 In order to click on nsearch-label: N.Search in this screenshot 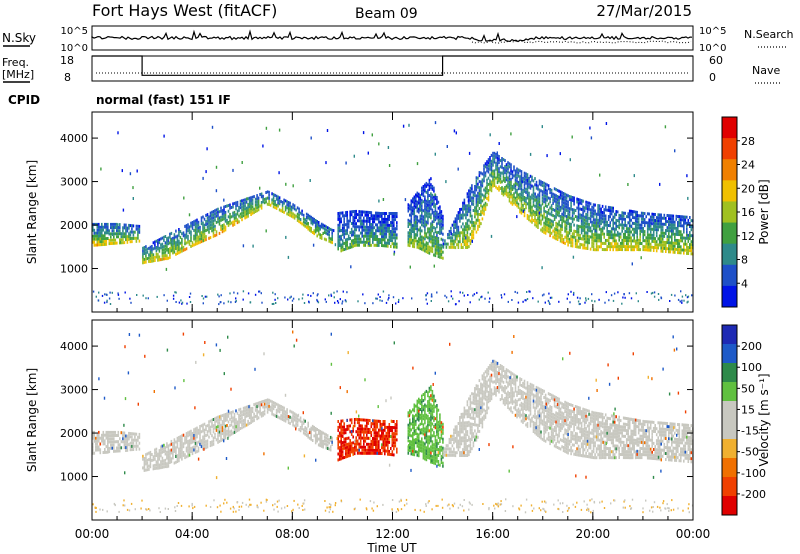, I will do `click(769, 34)`.